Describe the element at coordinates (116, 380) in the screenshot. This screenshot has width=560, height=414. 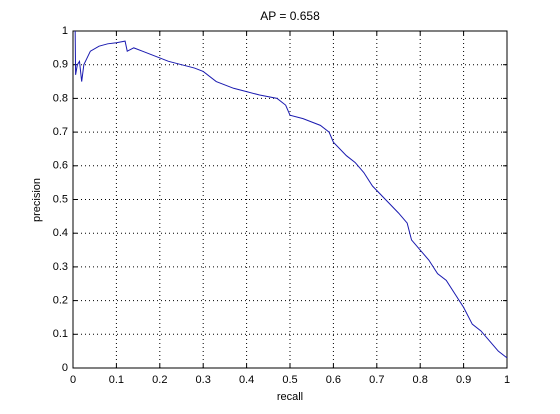
I see `x-tick-label: 0.1` at that location.